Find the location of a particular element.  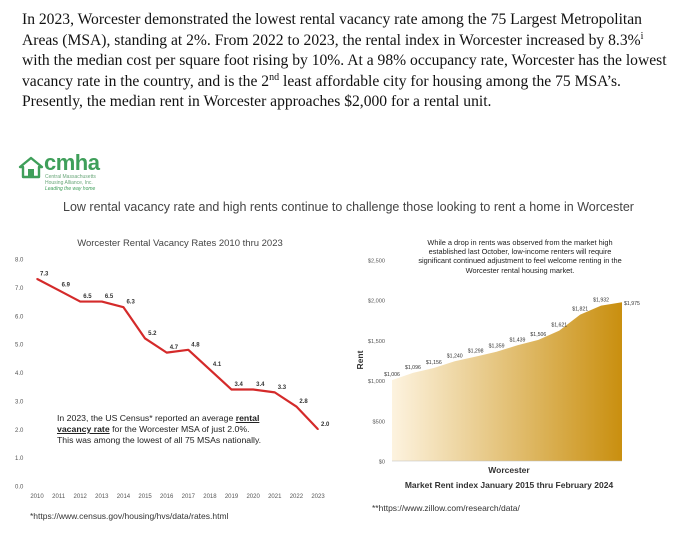

rent-data-label: $1,096 is located at coordinates (413, 368).